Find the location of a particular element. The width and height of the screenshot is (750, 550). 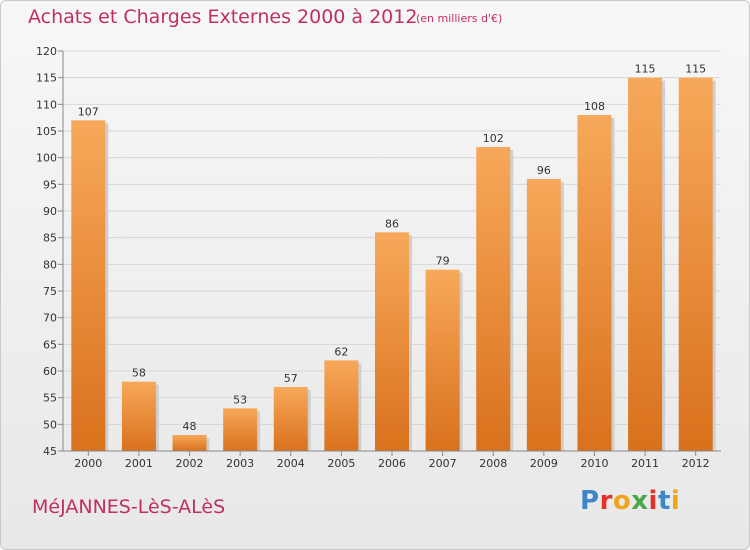

data-label: 107 is located at coordinates (88, 111).